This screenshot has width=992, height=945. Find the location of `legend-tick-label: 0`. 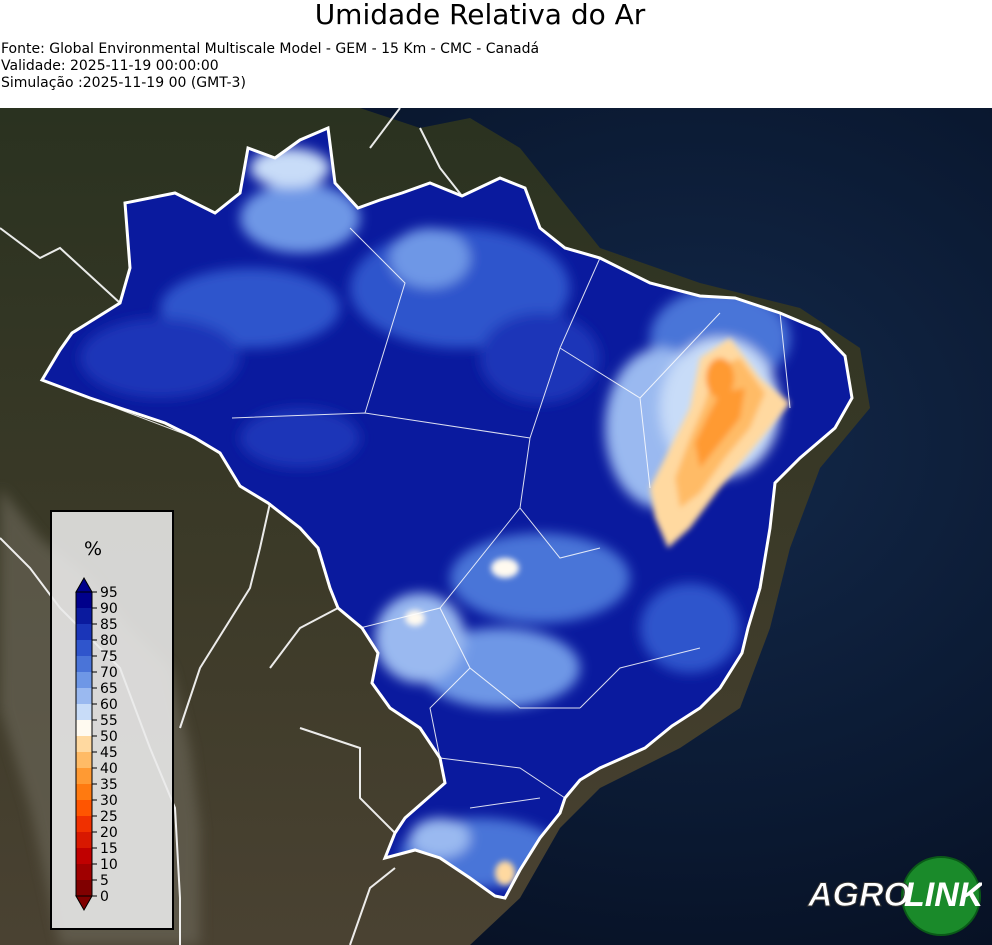

legend-tick-label: 0 is located at coordinates (104, 897).